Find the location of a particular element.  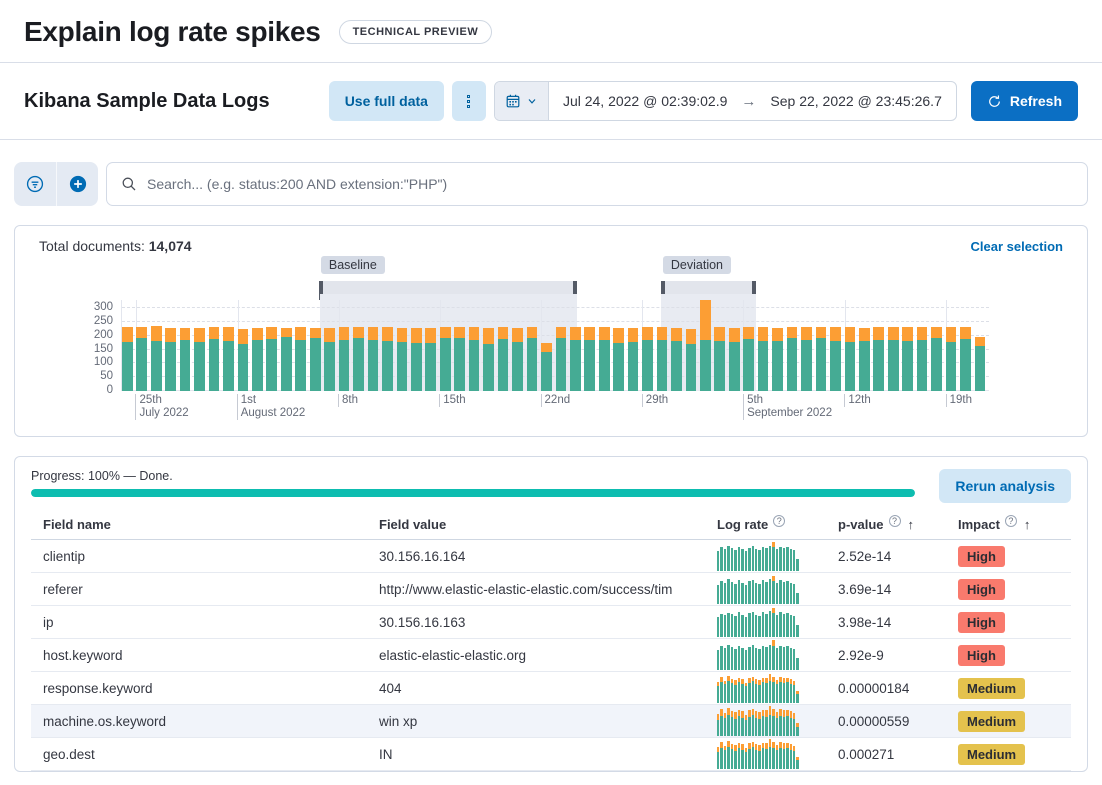

rerun-analysis-button: Rerun analysis is located at coordinates (1005, 486).